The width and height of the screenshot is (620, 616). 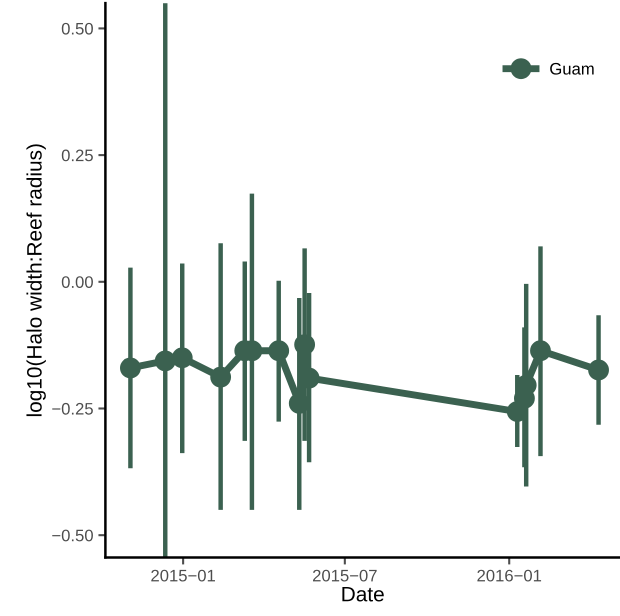 I want to click on y-tick-label: −0.25, so click(x=72, y=408).